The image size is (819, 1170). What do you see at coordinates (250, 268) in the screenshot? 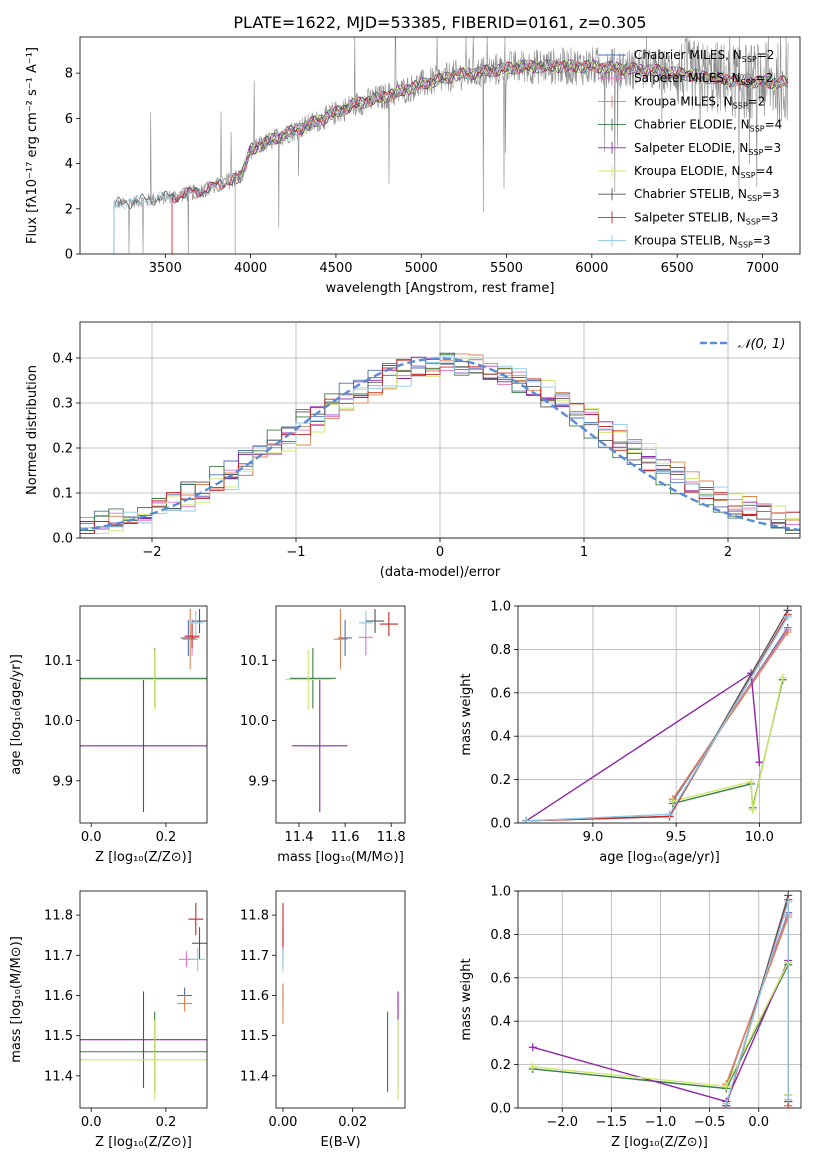
I see `x-tick-label: 4000` at bounding box center [250, 268].